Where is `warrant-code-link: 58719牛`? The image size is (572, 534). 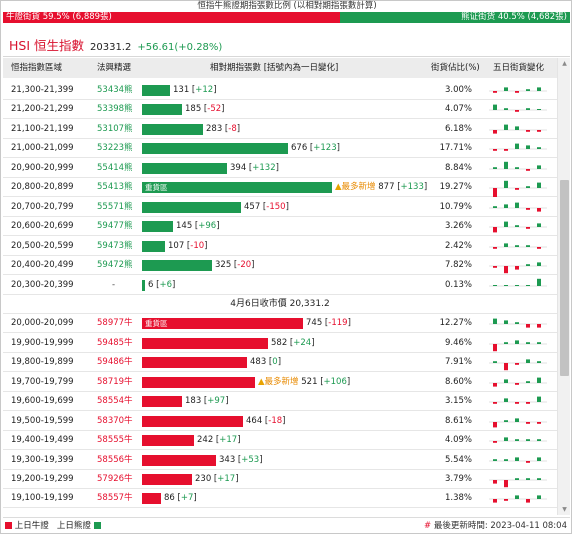 warrant-code-link: 58719牛 is located at coordinates (115, 381).